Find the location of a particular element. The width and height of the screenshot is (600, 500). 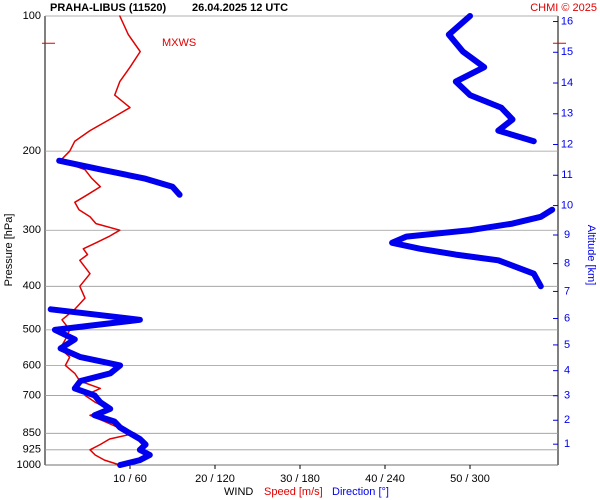

altitude-tick-label: 7 is located at coordinates (567, 291).